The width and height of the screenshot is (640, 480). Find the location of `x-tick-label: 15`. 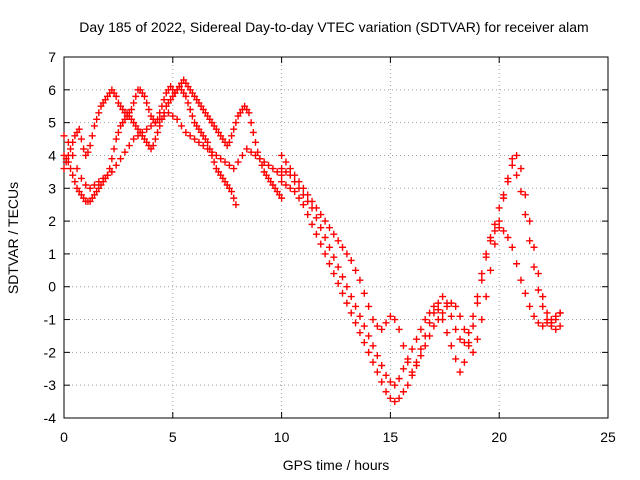

x-tick-label: 15 is located at coordinates (391, 437).